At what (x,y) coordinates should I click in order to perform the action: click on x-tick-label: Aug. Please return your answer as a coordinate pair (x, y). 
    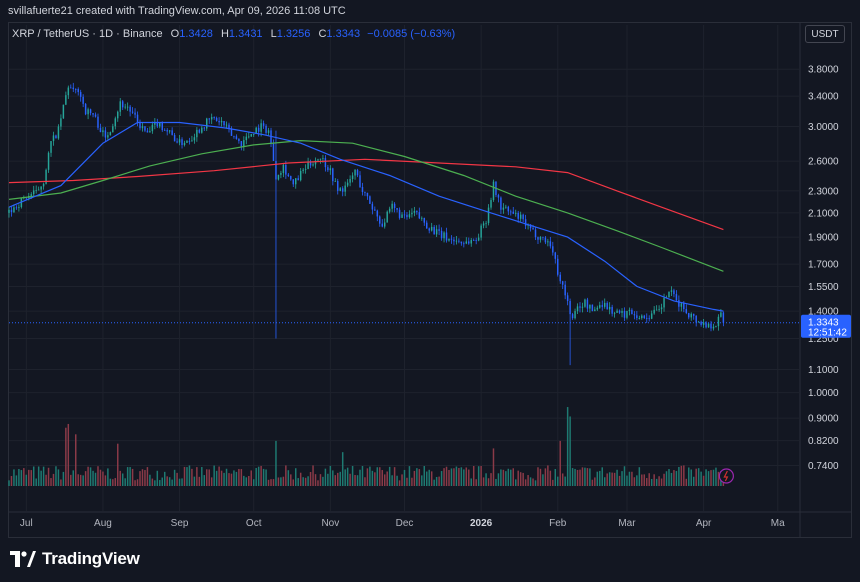
    Looking at the image, I should click on (103, 523).